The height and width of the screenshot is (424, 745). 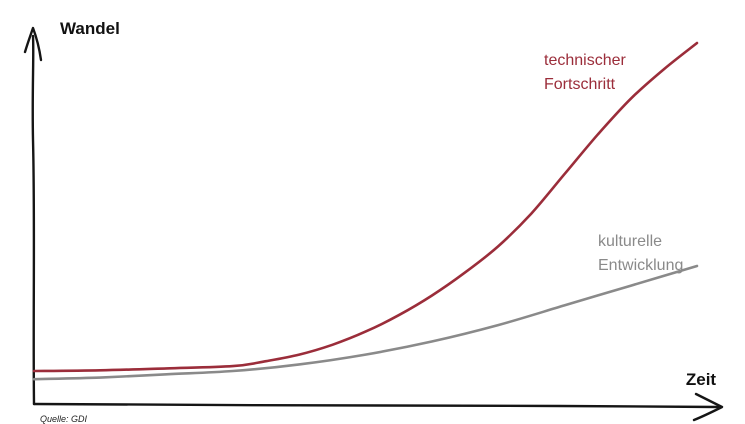 I want to click on source-note: Quelle: GDI, so click(x=64, y=419).